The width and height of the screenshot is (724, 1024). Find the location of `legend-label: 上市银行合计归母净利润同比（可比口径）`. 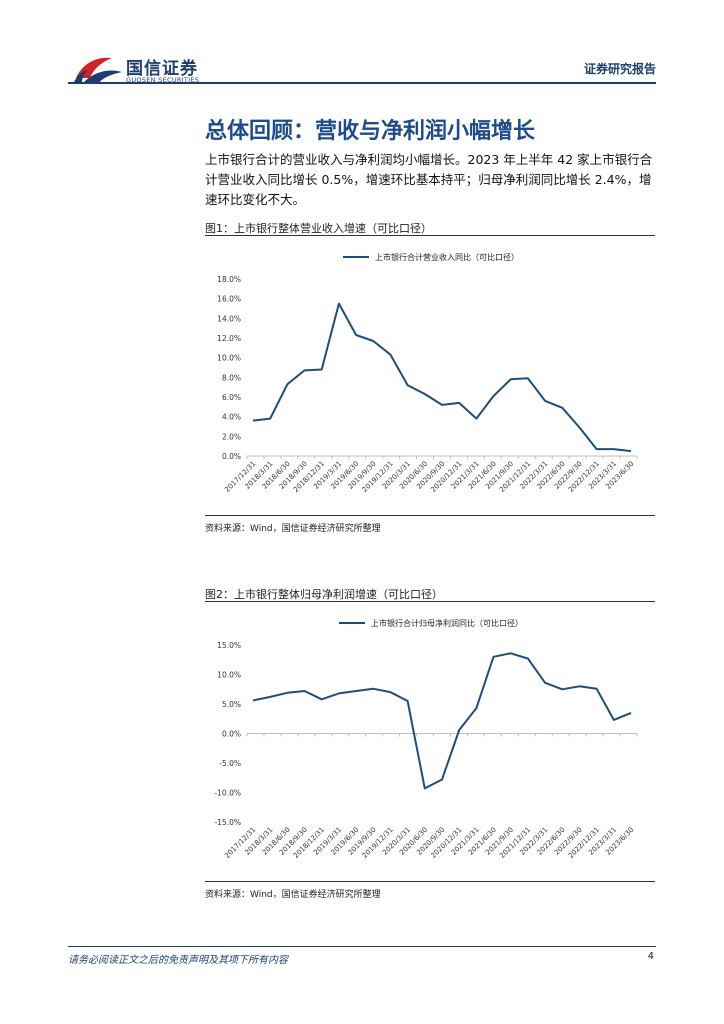

legend-label: 上市银行合计归母净利润同比（可比口径） is located at coordinates (447, 623).